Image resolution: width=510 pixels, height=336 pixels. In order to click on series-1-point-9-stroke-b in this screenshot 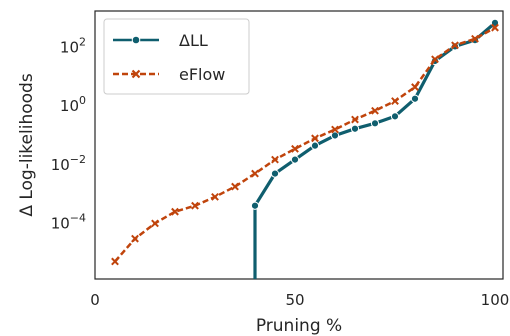, I will do `click(295, 148)`.